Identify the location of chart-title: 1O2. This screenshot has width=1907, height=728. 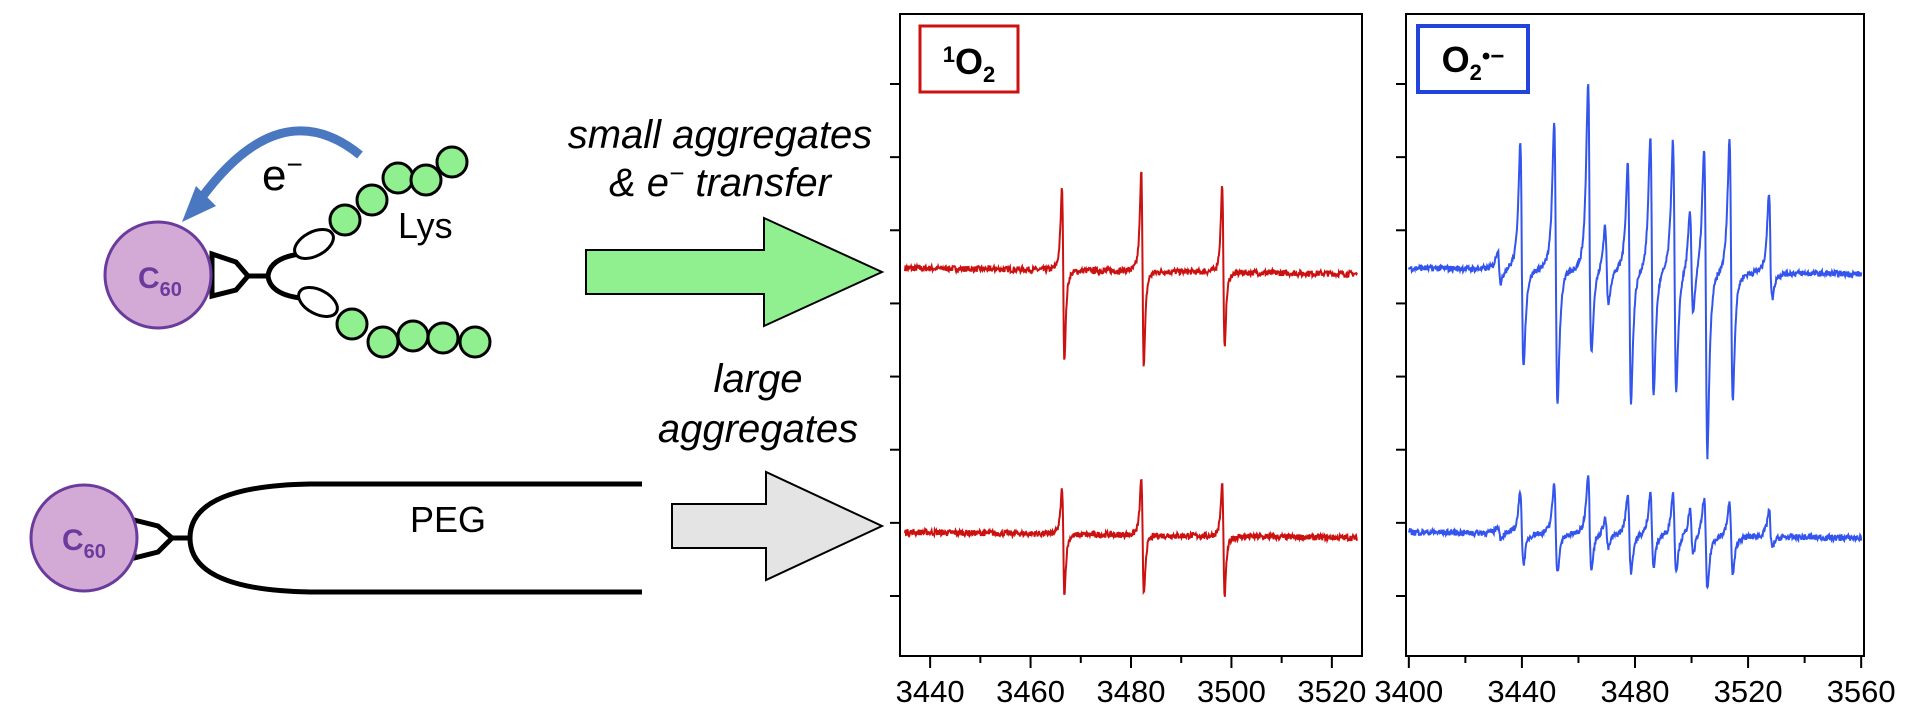
(969, 64).